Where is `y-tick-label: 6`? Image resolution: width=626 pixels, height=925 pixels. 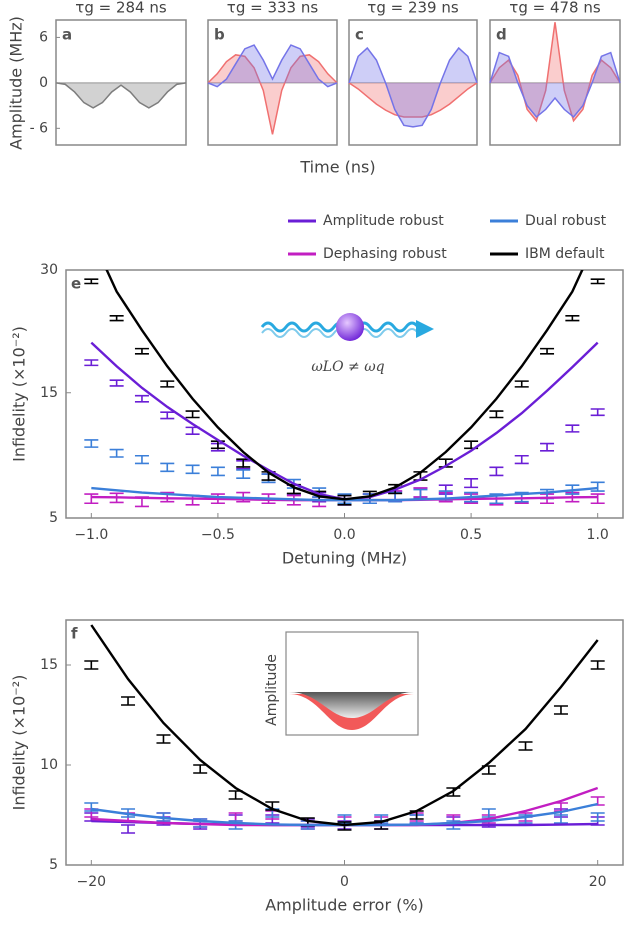 y-tick-label: 6 is located at coordinates (43, 37).